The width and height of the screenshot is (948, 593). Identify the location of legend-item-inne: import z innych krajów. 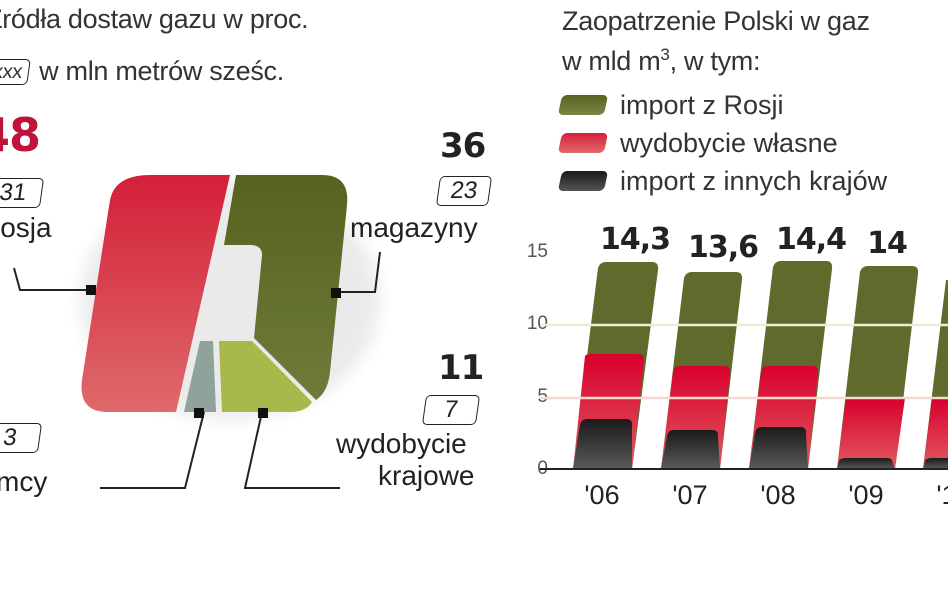
(722, 181).